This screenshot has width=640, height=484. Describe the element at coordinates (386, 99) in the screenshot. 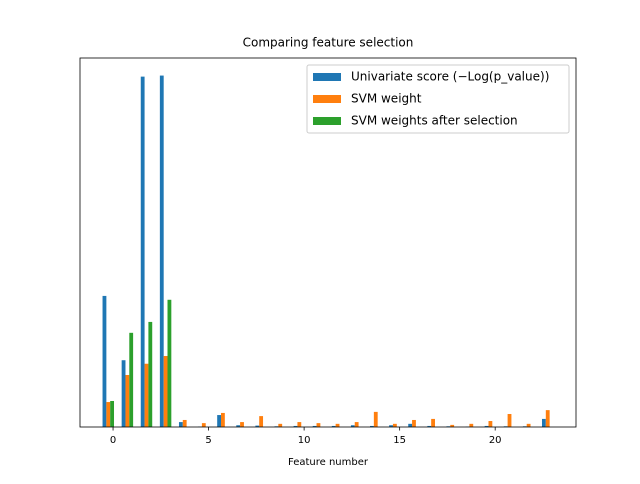

I see `legend-label: SVM weight` at that location.